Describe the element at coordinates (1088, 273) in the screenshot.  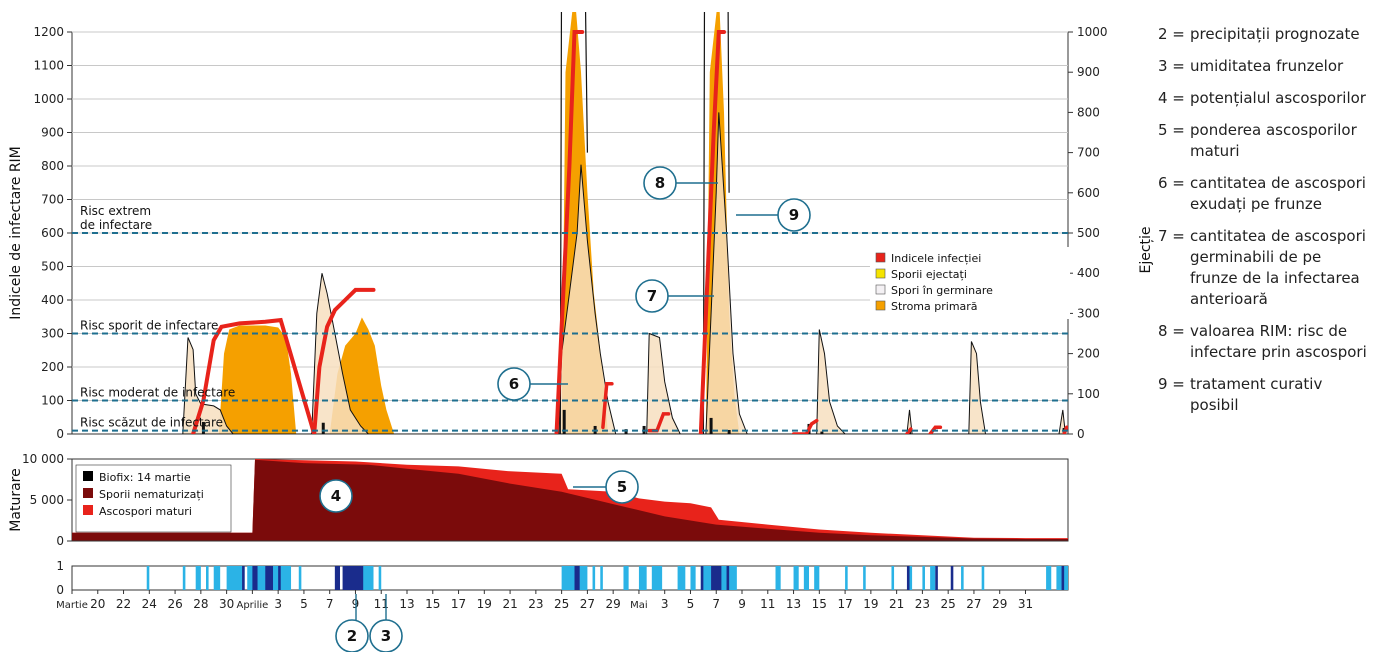
I see `right-tick-label: 400` at that location.